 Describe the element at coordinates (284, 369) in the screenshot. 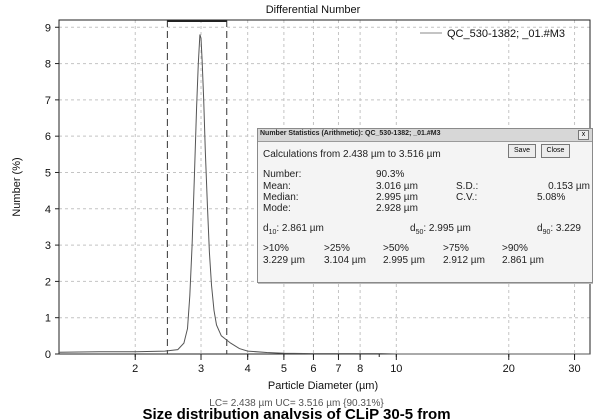

I see `x-tick-label: 5` at that location.